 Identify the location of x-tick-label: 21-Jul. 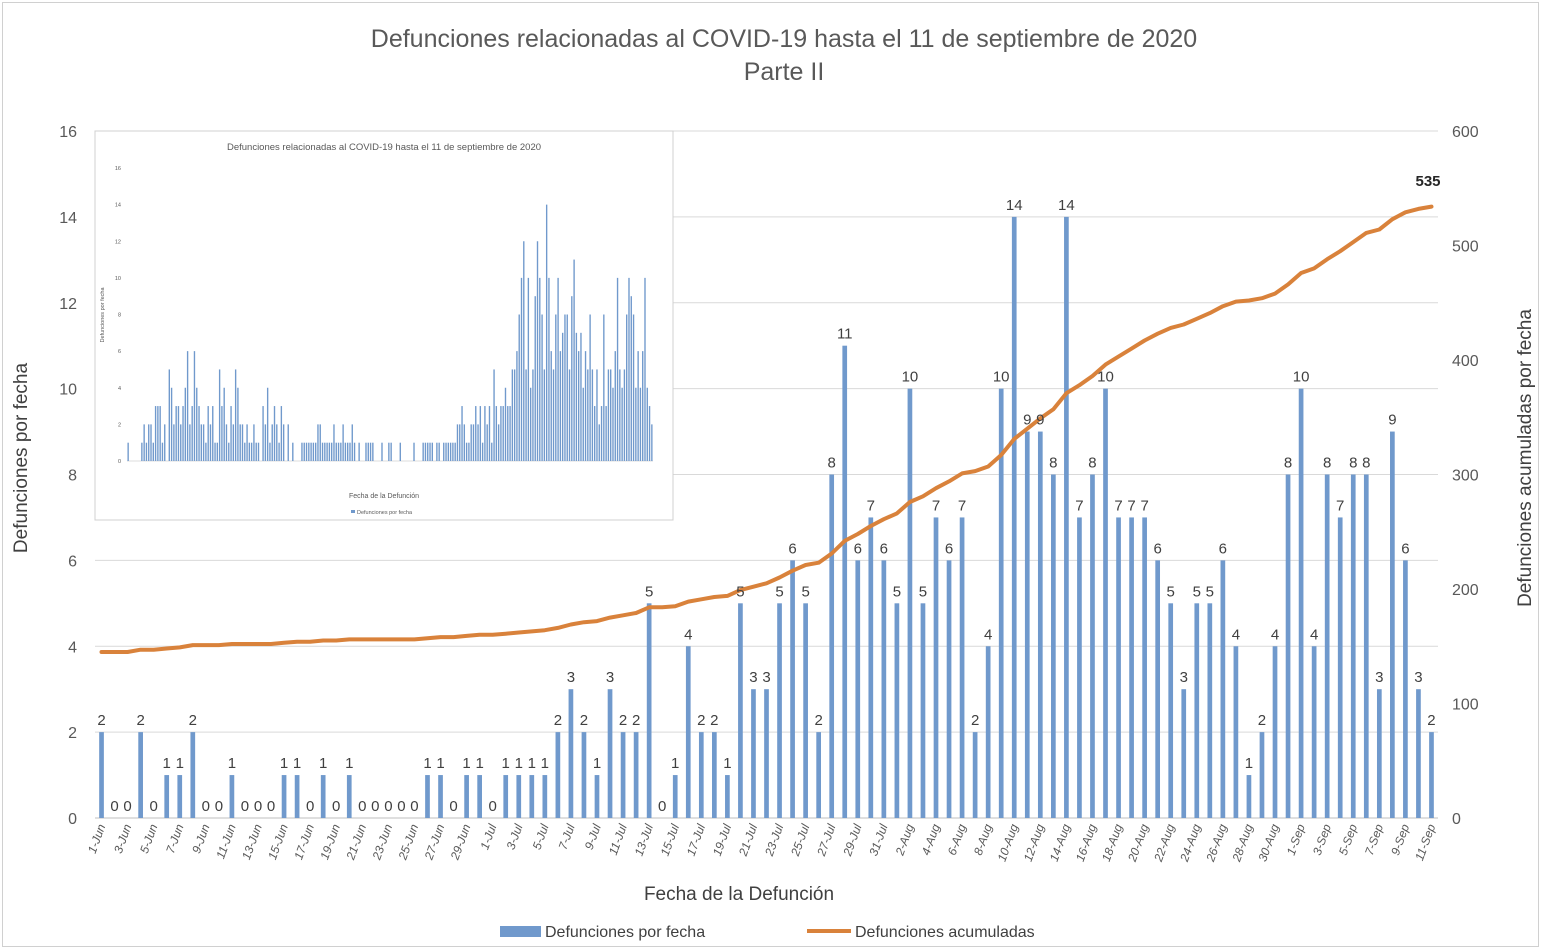
(748, 840).